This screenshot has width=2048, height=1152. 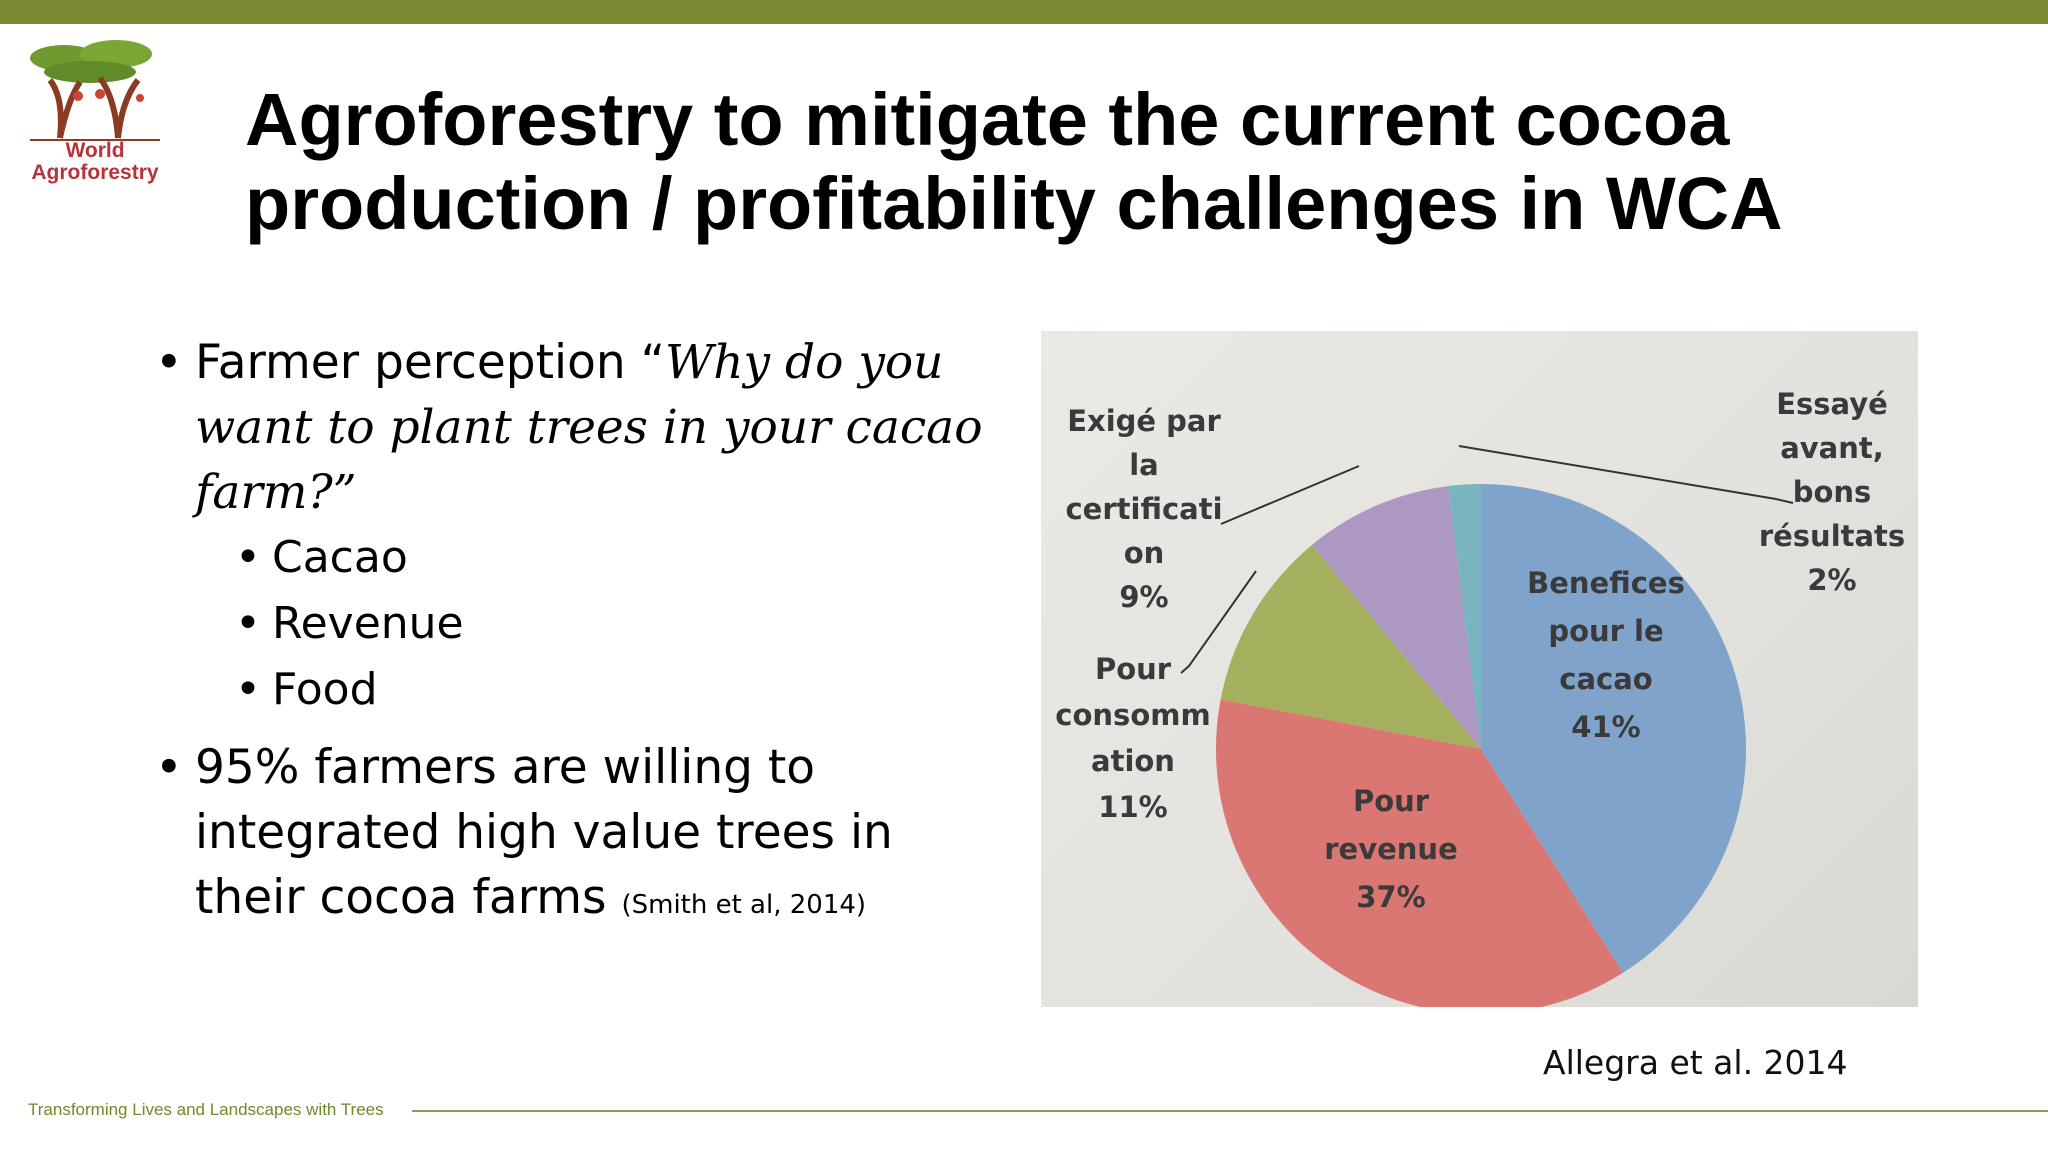 I want to click on sub-bullet-food: • Food, so click(x=306, y=689).